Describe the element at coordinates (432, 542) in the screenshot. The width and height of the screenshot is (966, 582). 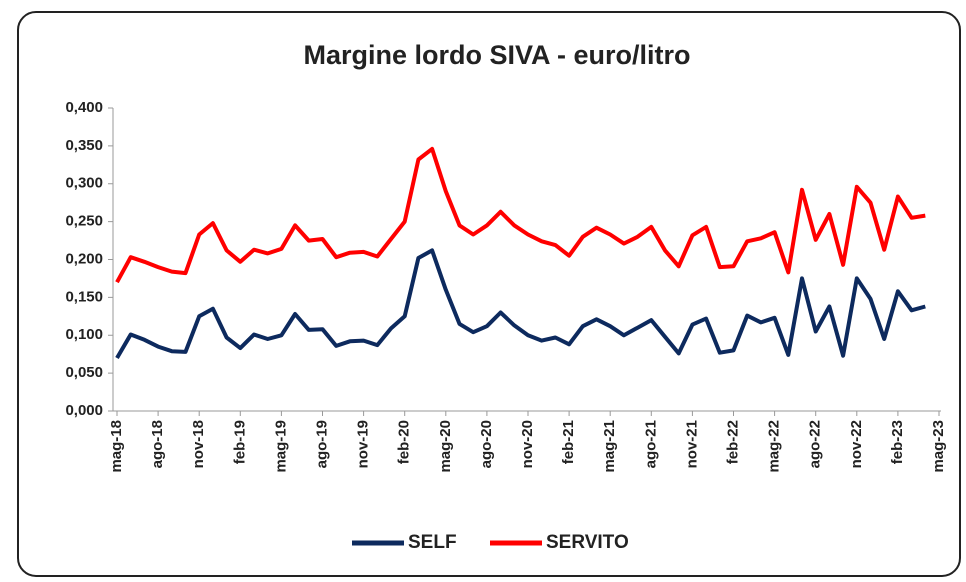
I see `legend-label: SELF` at that location.